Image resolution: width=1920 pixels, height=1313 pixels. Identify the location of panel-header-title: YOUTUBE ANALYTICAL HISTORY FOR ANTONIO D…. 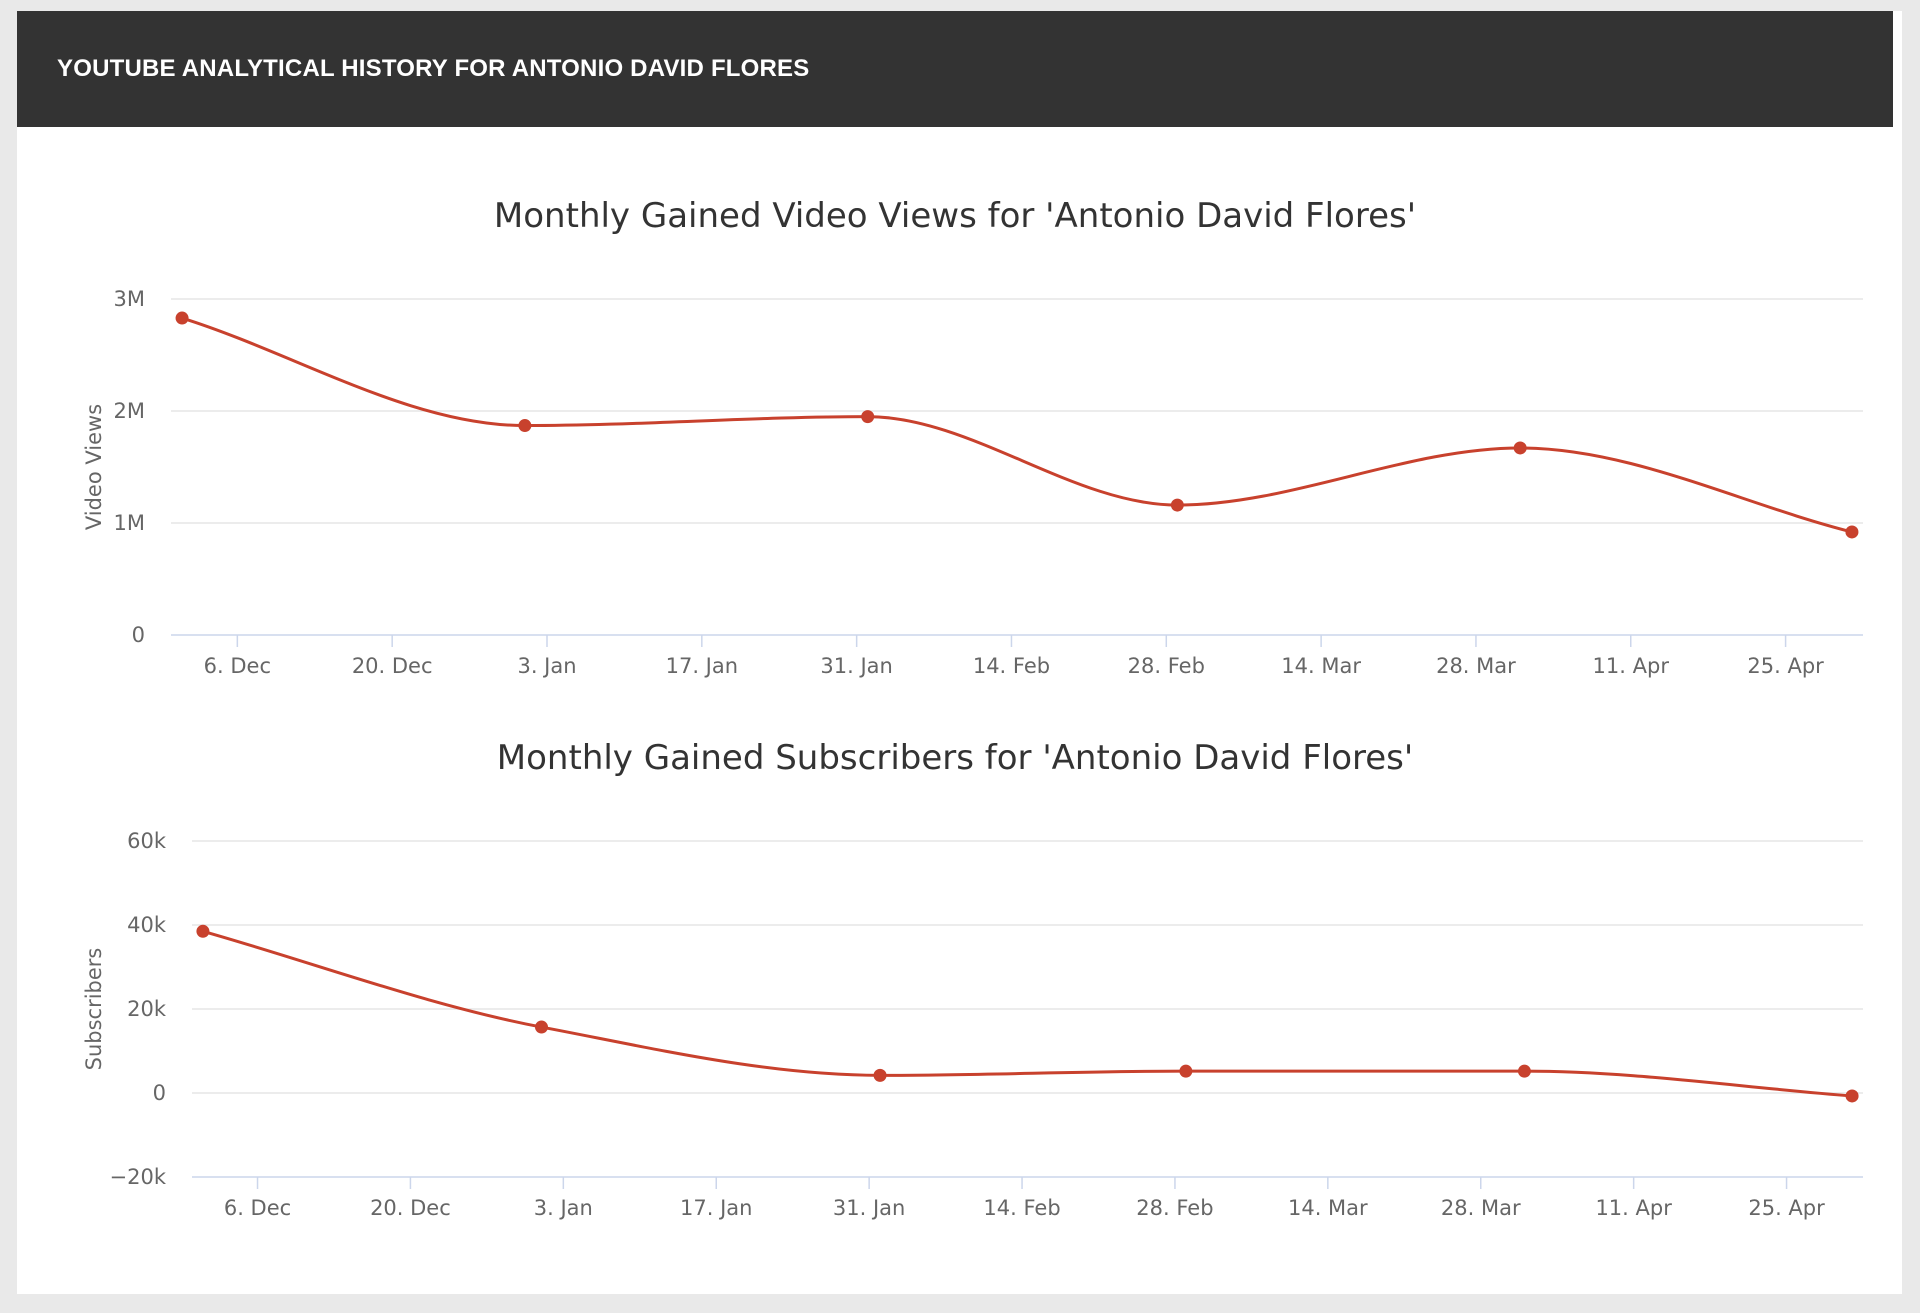
(433, 68).